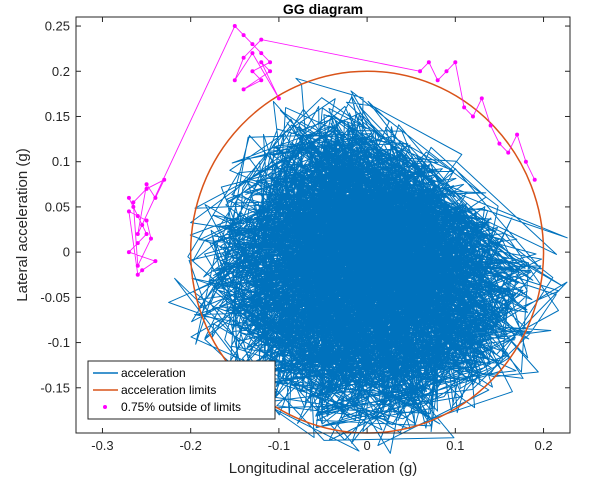  I want to click on chart-title: GG diagram, so click(323, 9).